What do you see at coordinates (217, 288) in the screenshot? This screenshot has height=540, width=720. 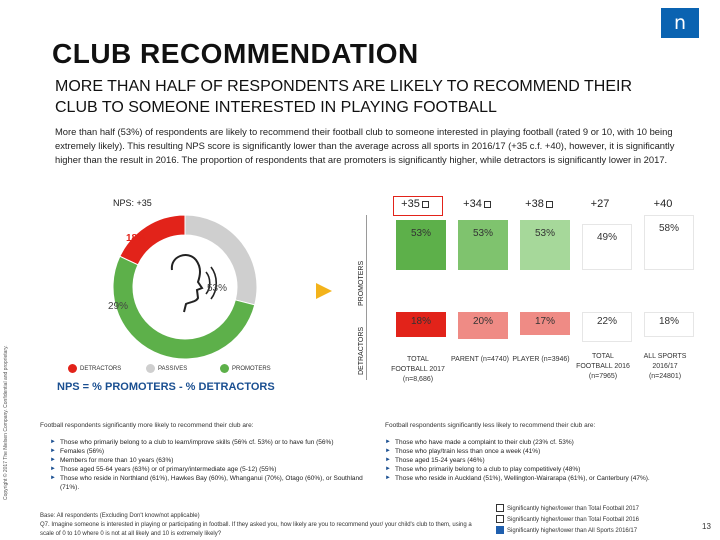 I see `promoters-pct-label: 53%` at bounding box center [217, 288].